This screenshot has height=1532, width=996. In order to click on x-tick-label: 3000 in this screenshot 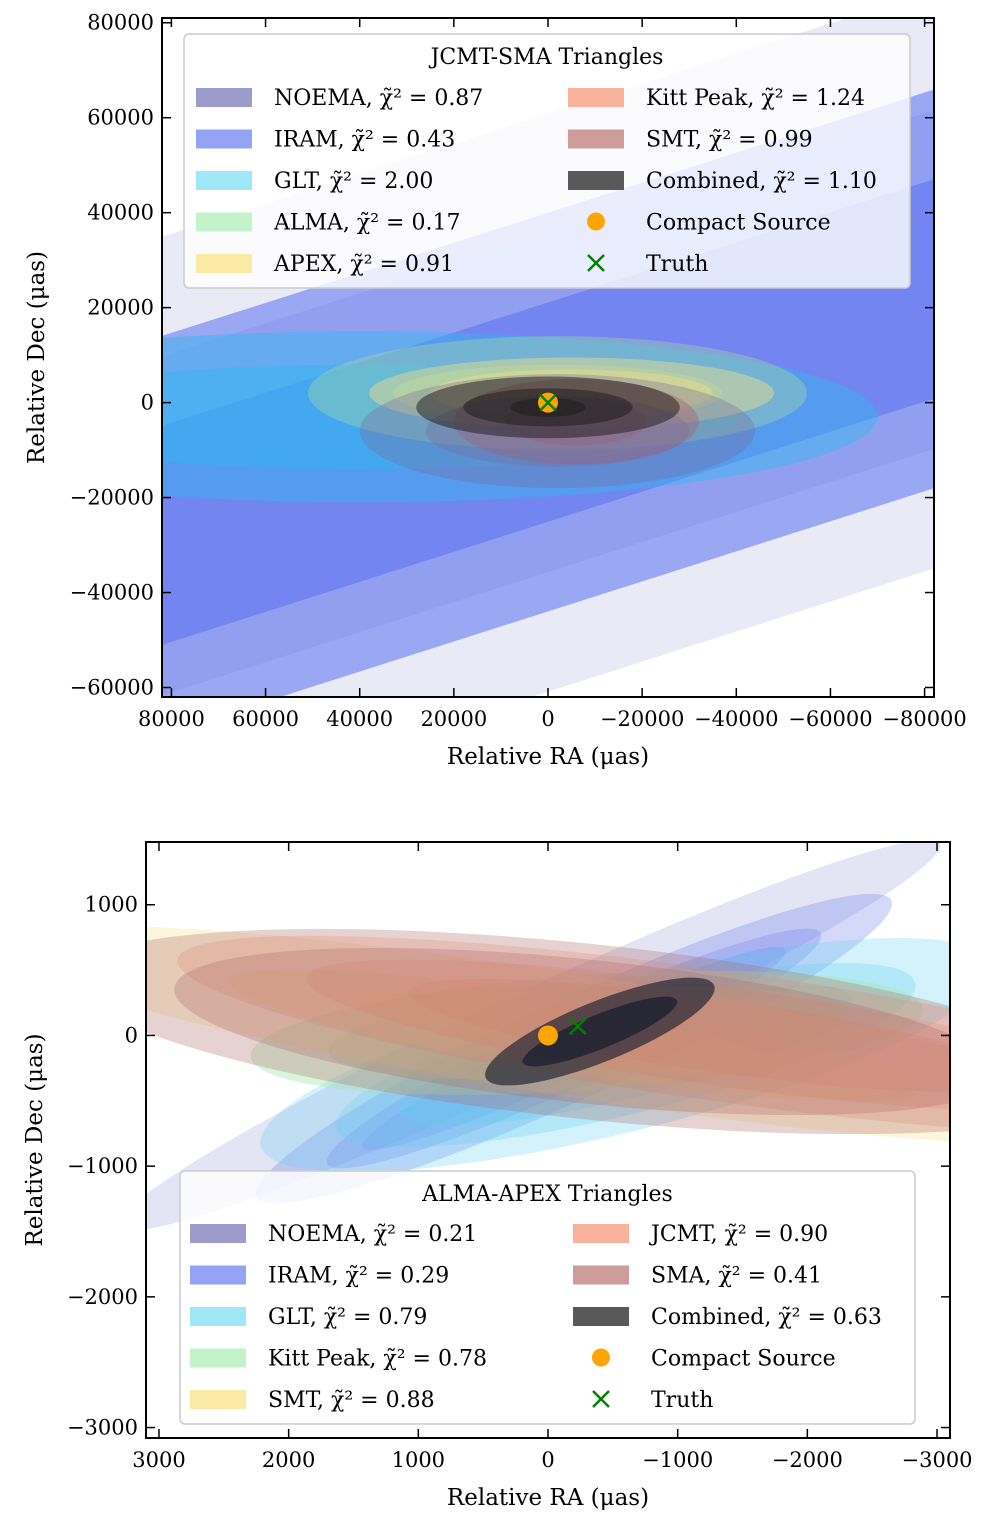, I will do `click(158, 1460)`.